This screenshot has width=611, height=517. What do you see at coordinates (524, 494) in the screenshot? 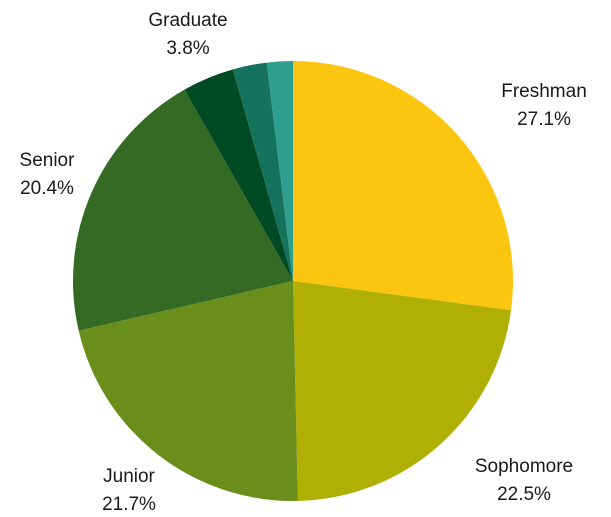
I see `slice-value-sophomore: 22.5%` at bounding box center [524, 494].